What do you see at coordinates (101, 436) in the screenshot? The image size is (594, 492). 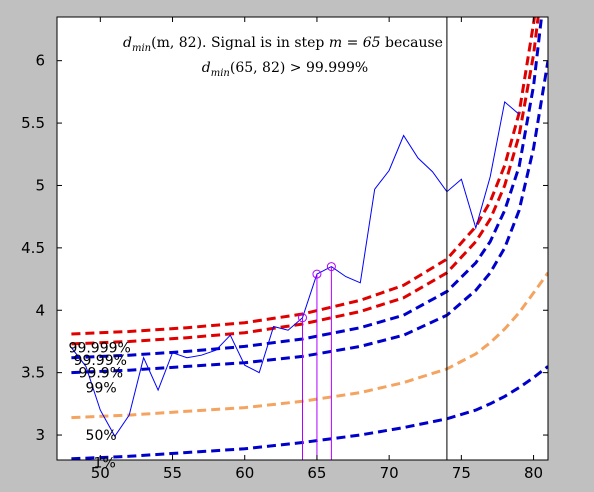 I see `percentile-label: 50%` at bounding box center [101, 436].